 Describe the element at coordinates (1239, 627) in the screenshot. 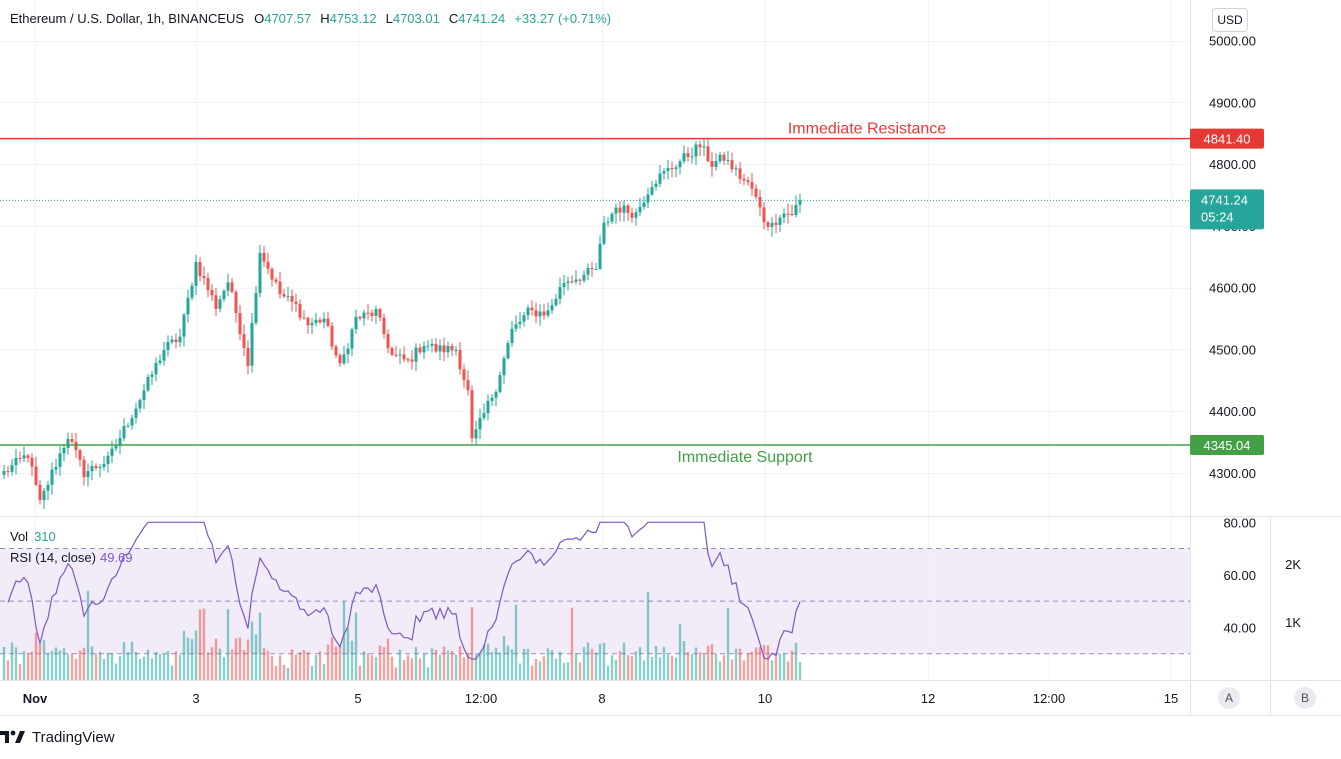

I see `rsi-tick-label: 40.00` at that location.